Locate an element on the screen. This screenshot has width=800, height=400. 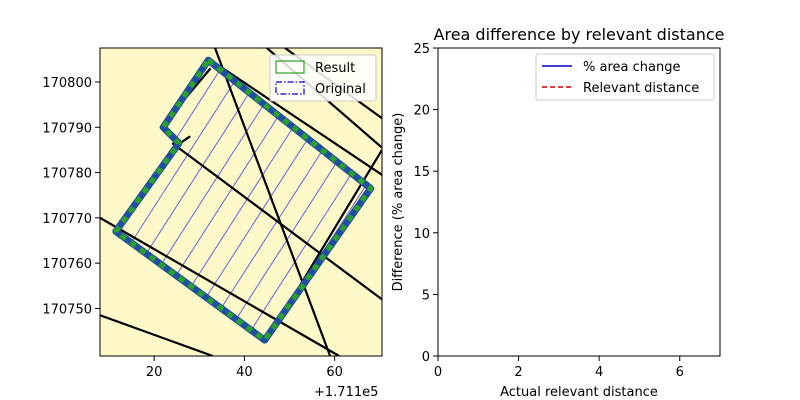
chart-title: Area difference by relevant distance is located at coordinates (579, 34).